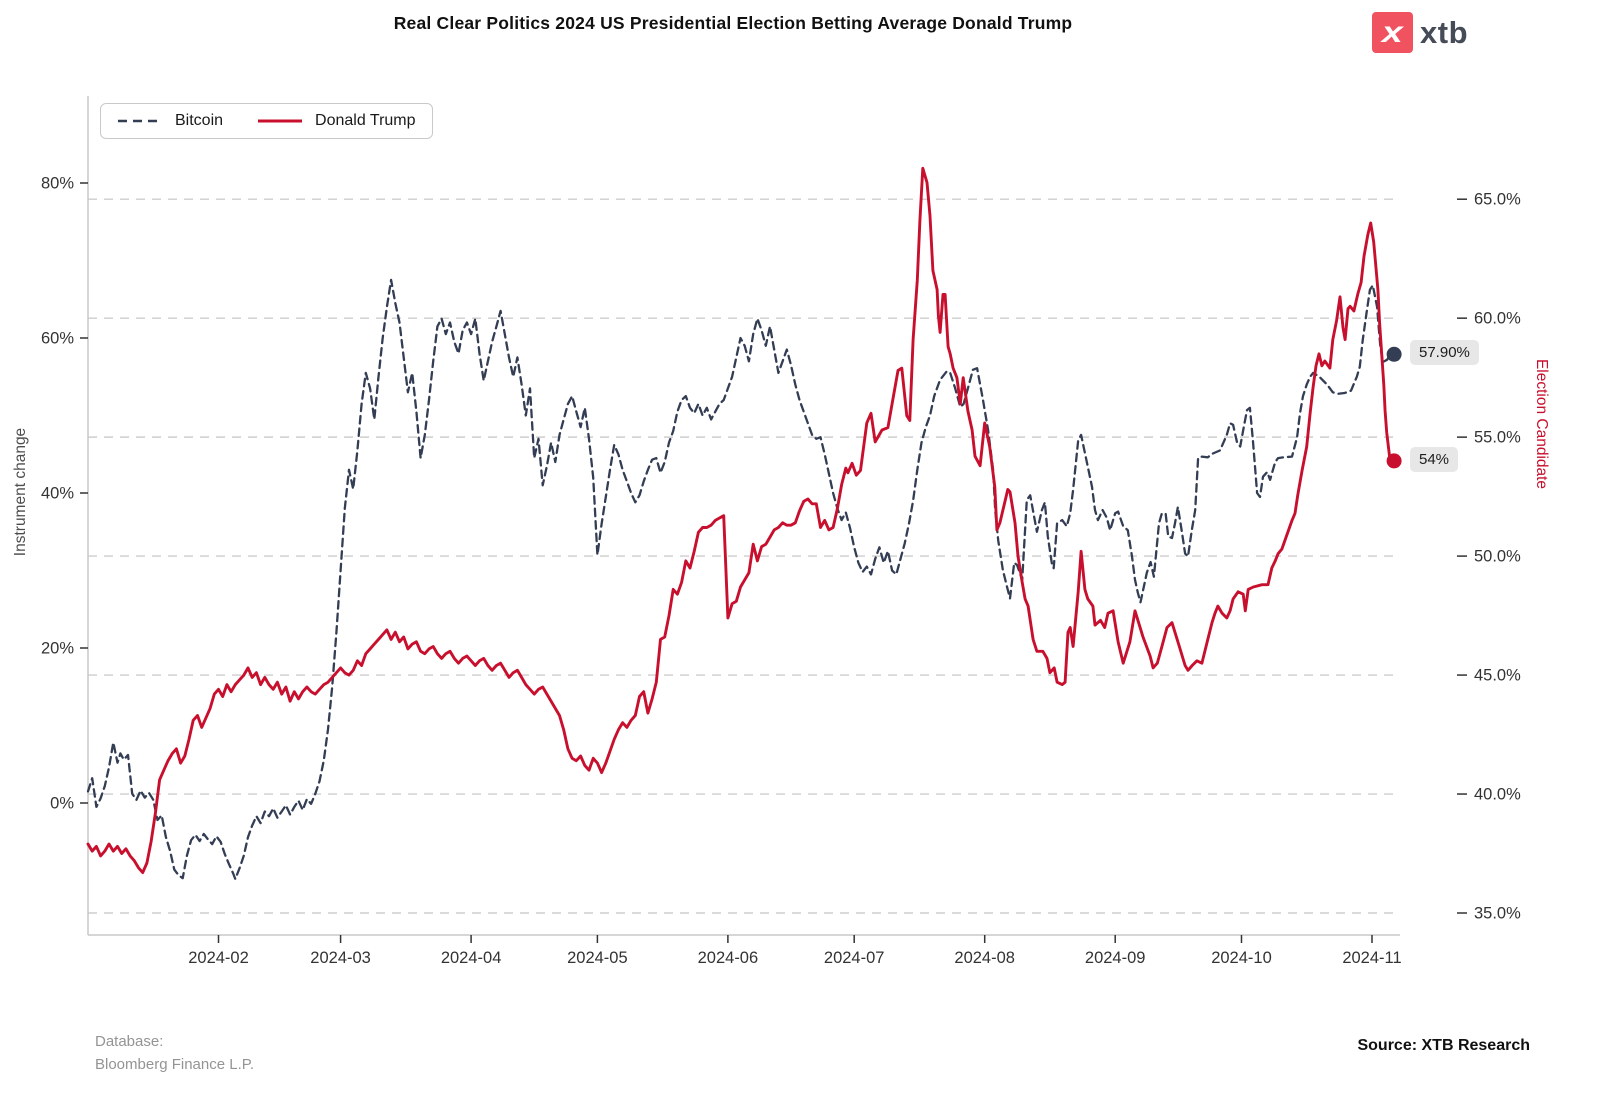 This screenshot has width=1600, height=1110. What do you see at coordinates (218, 958) in the screenshot?
I see `x-tick-label: 2024-02` at bounding box center [218, 958].